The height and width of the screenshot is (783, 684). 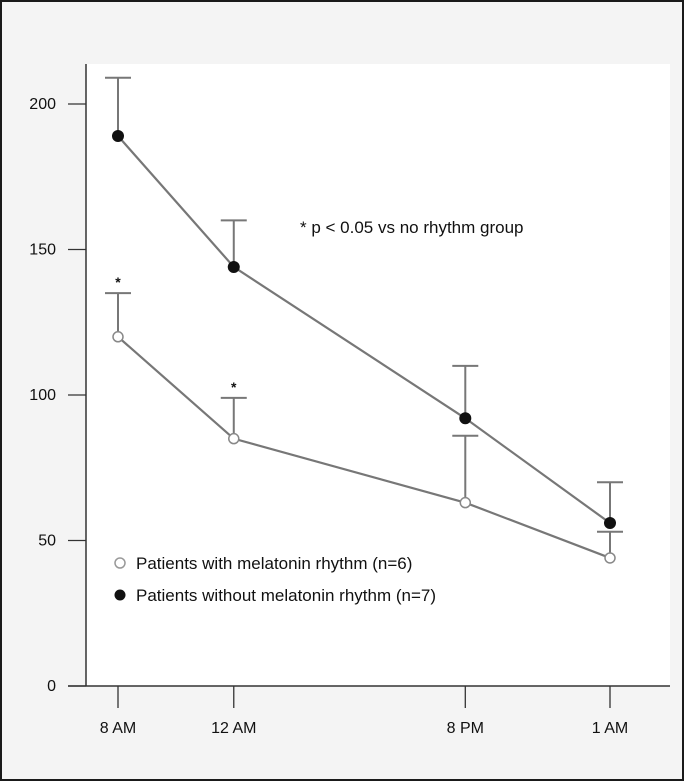 What do you see at coordinates (42, 250) in the screenshot?
I see `y-tick-label: 150` at bounding box center [42, 250].